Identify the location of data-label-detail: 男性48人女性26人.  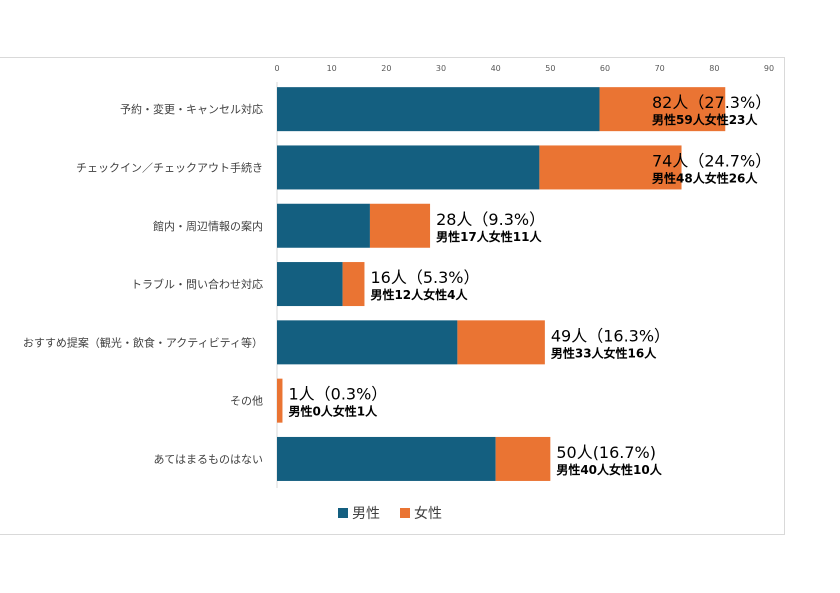
(705, 177).